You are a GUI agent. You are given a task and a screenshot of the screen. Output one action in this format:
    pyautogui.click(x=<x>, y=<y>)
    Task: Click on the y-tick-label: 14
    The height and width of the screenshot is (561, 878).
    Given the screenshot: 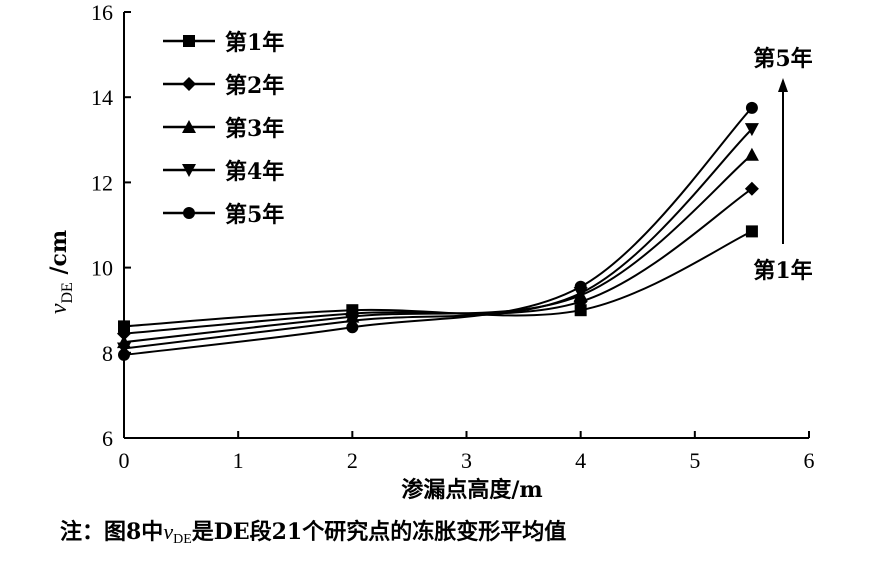 What is the action you would take?
    pyautogui.click(x=102, y=97)
    